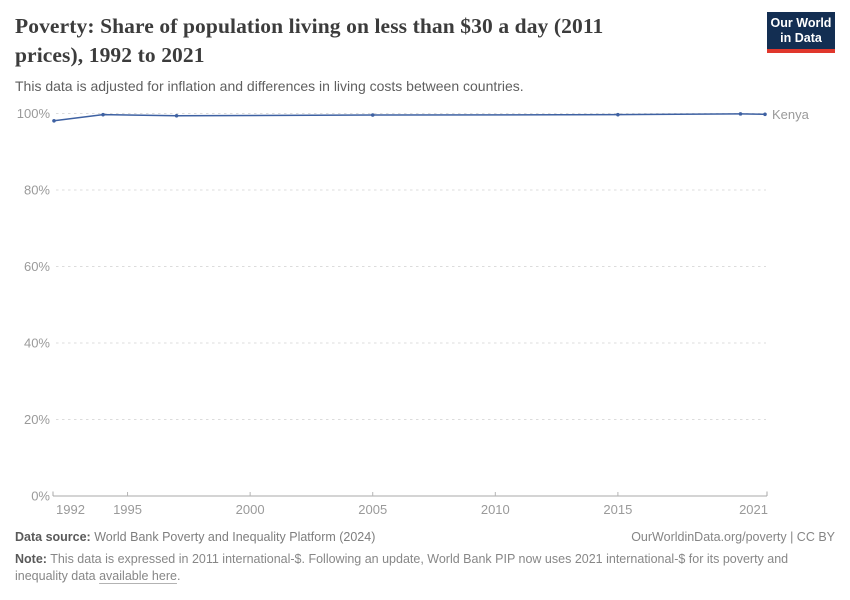 Image resolution: width=850 pixels, height=600 pixels. What do you see at coordinates (138, 576) in the screenshot?
I see `note-available-here-link: available here` at bounding box center [138, 576].